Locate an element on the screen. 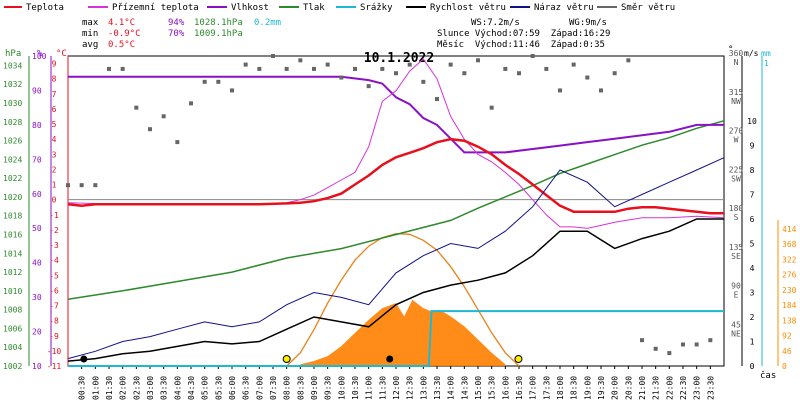 This screenshot has height=404, width=800. rad-tick-label: 414 is located at coordinates (789, 229).